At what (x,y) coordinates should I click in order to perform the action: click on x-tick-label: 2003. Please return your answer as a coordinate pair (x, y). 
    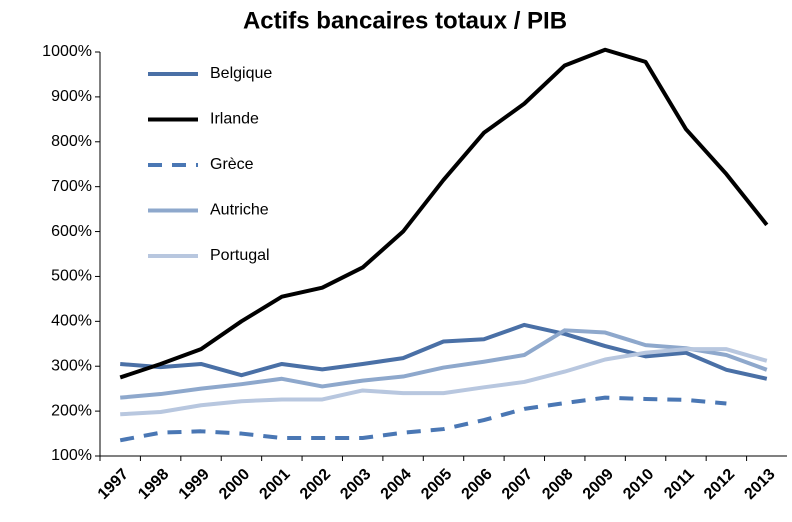
    Looking at the image, I should click on (355, 484).